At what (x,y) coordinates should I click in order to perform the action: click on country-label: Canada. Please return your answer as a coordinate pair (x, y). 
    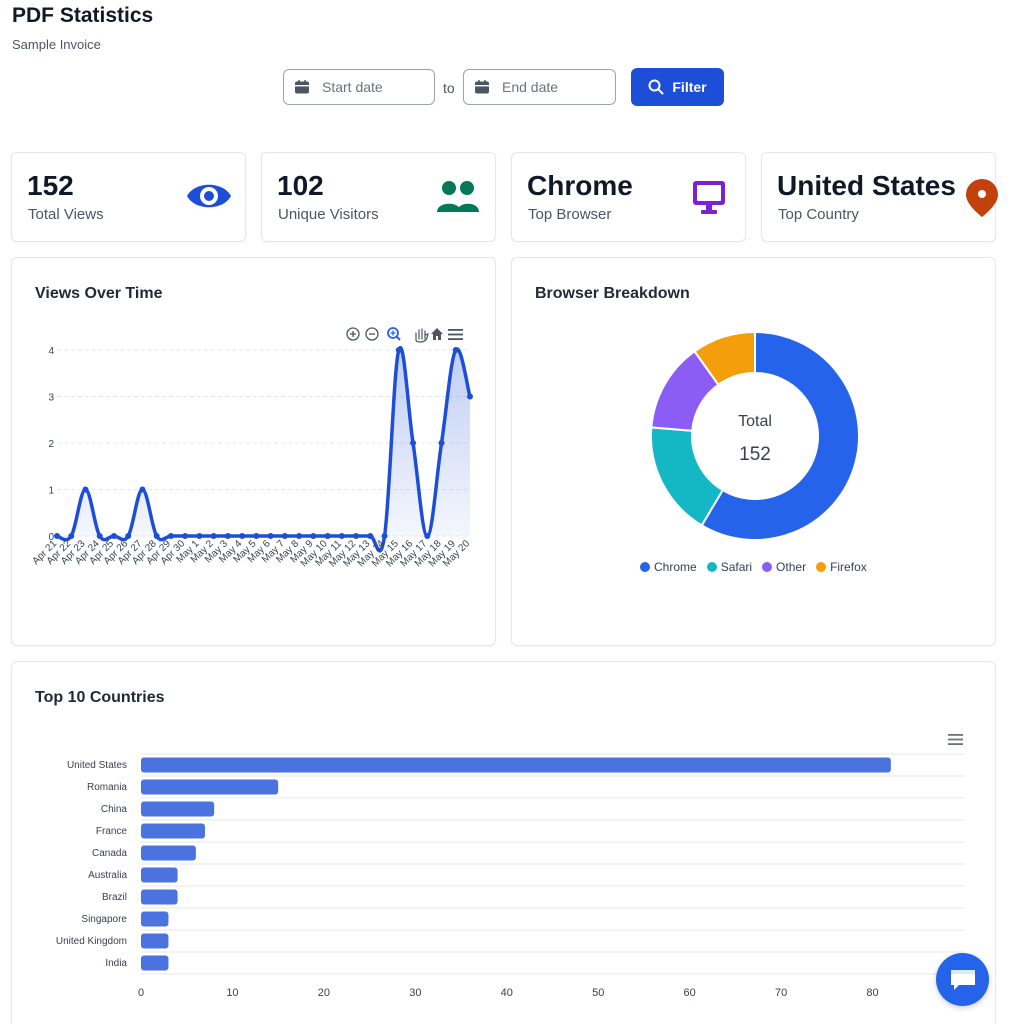
    Looking at the image, I should click on (109, 853).